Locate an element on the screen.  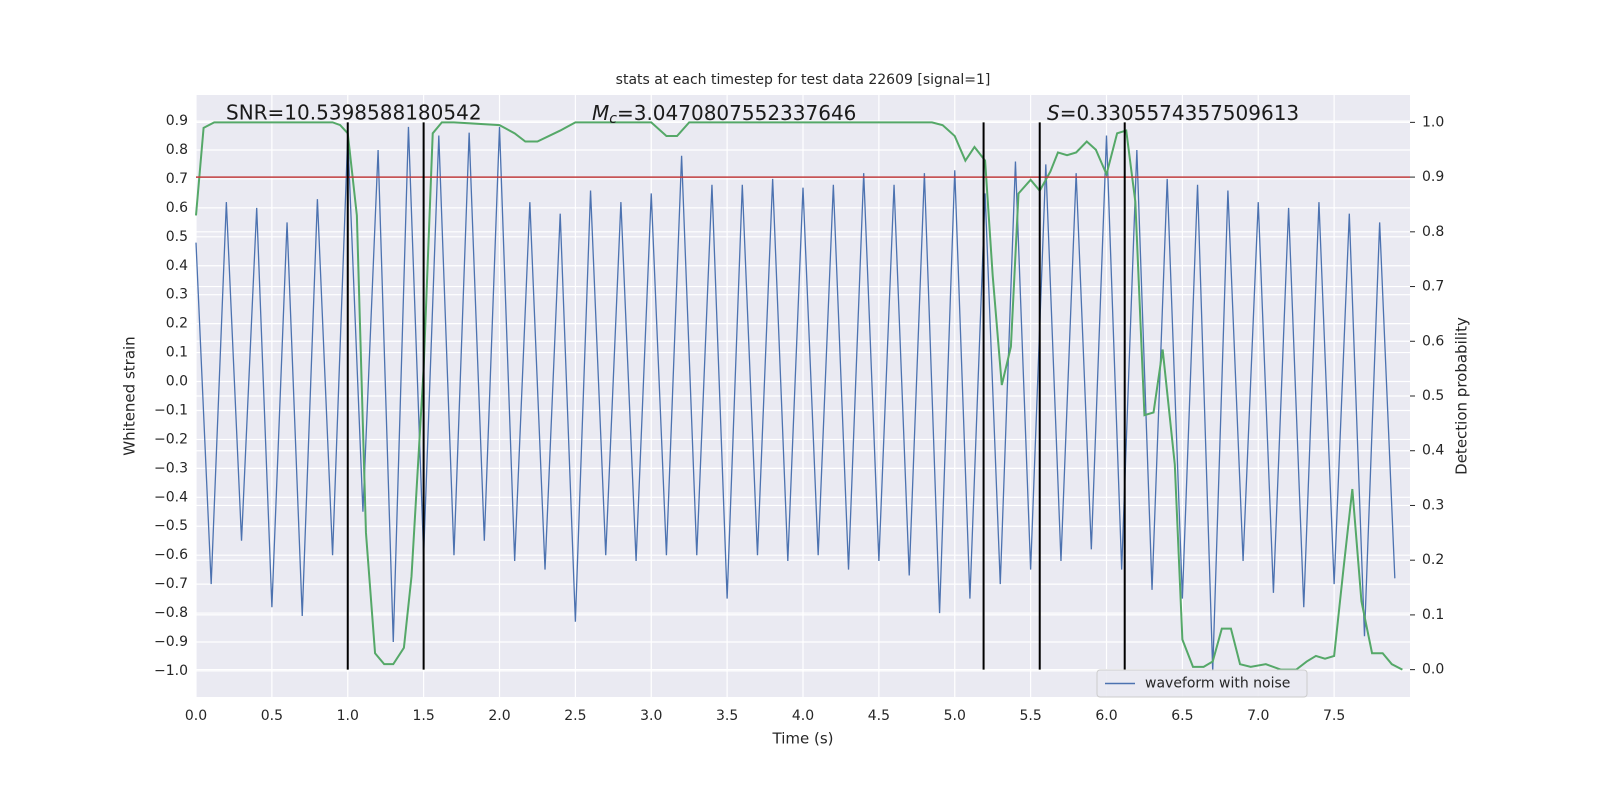
y-tick-label: −0.7 is located at coordinates (171, 584).